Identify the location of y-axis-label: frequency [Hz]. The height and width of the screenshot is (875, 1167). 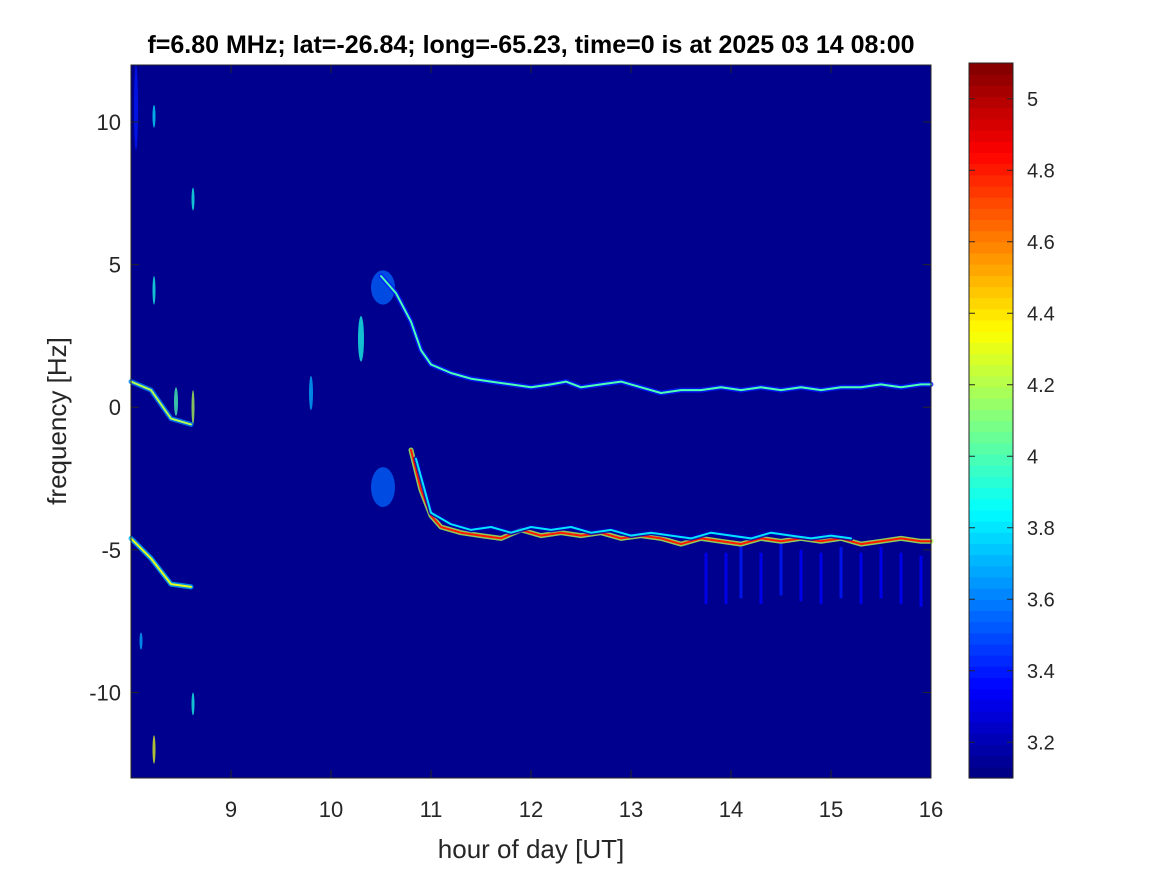
(57, 421).